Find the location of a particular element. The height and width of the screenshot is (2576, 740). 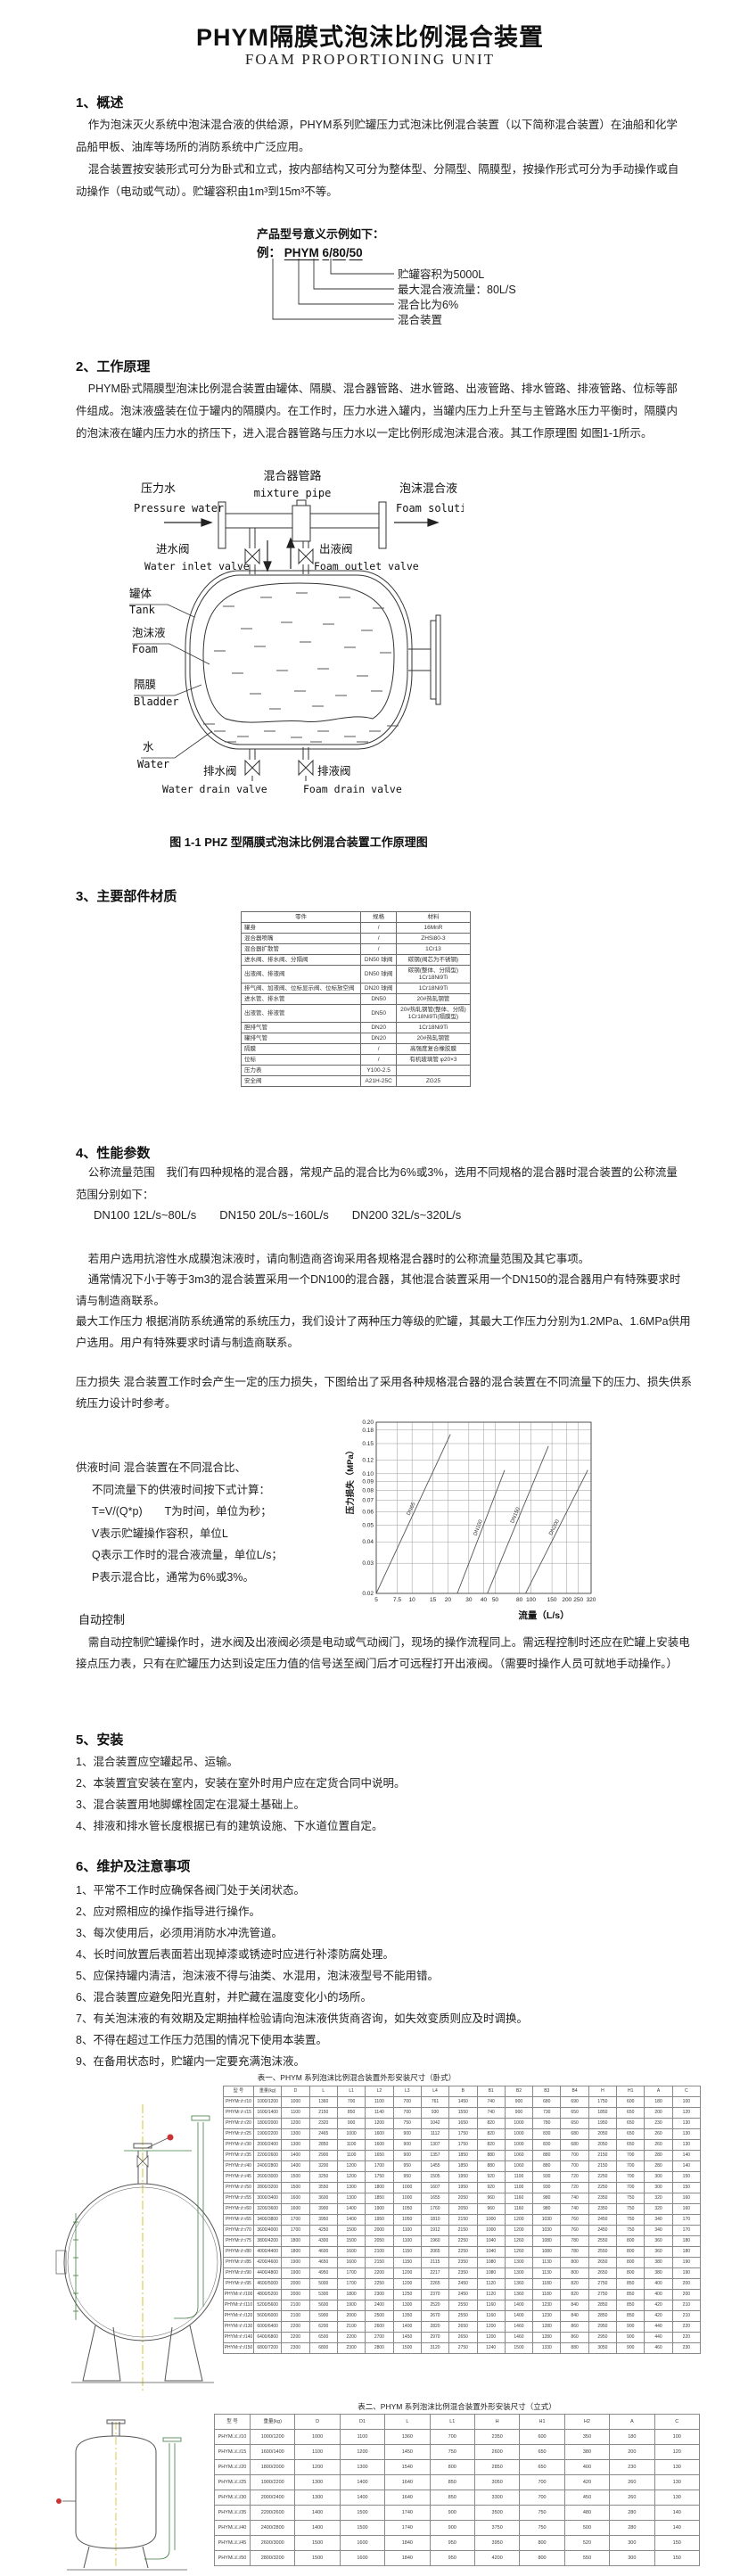

svg-text: 压力损失（MPa） is located at coordinates (350, 1480).